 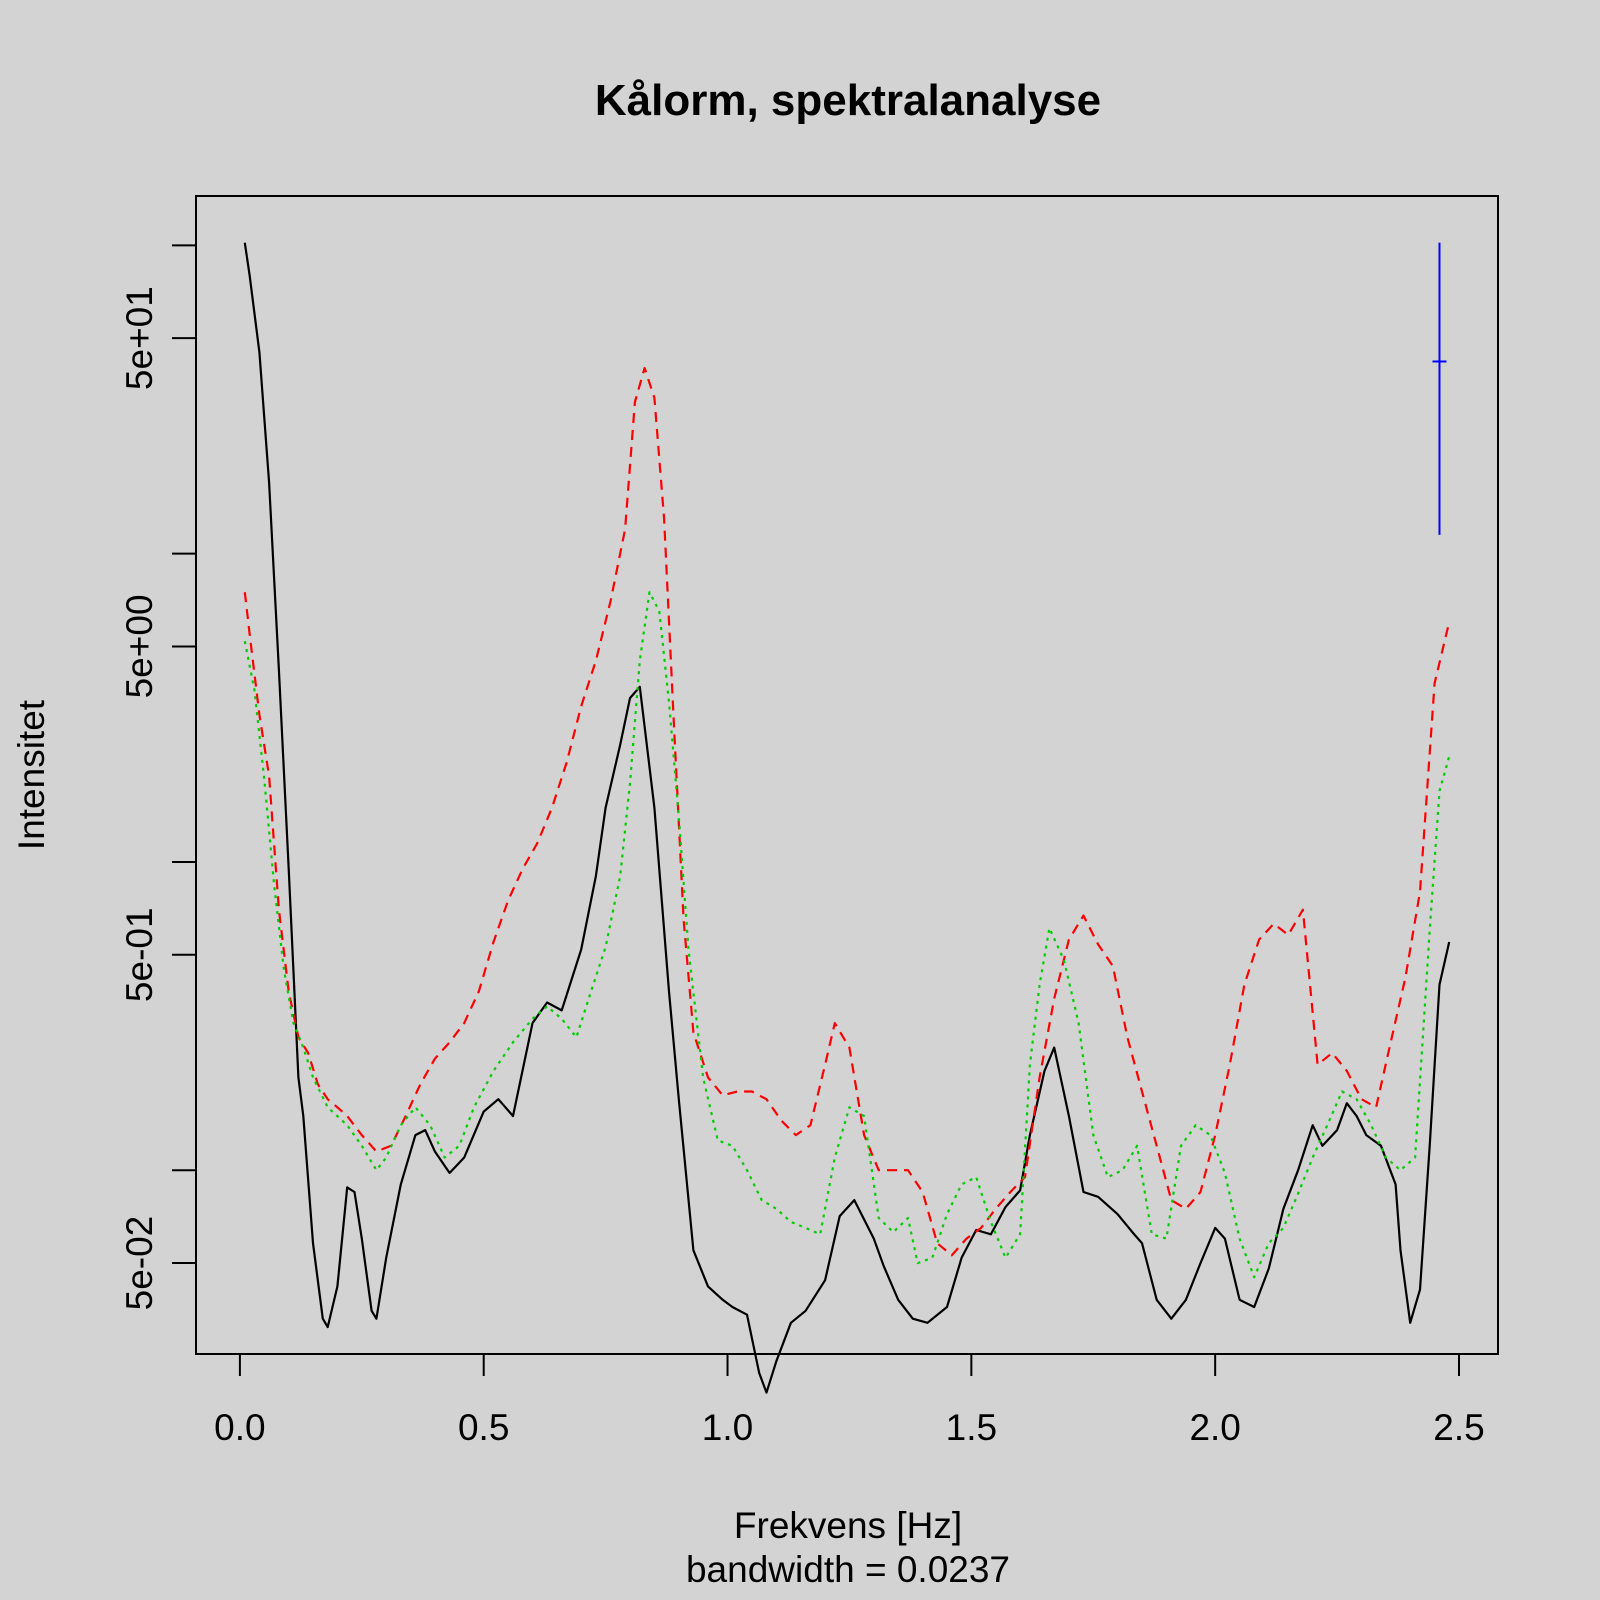 What do you see at coordinates (139, 954) in the screenshot?
I see `y-tick-label: 5e-01` at bounding box center [139, 954].